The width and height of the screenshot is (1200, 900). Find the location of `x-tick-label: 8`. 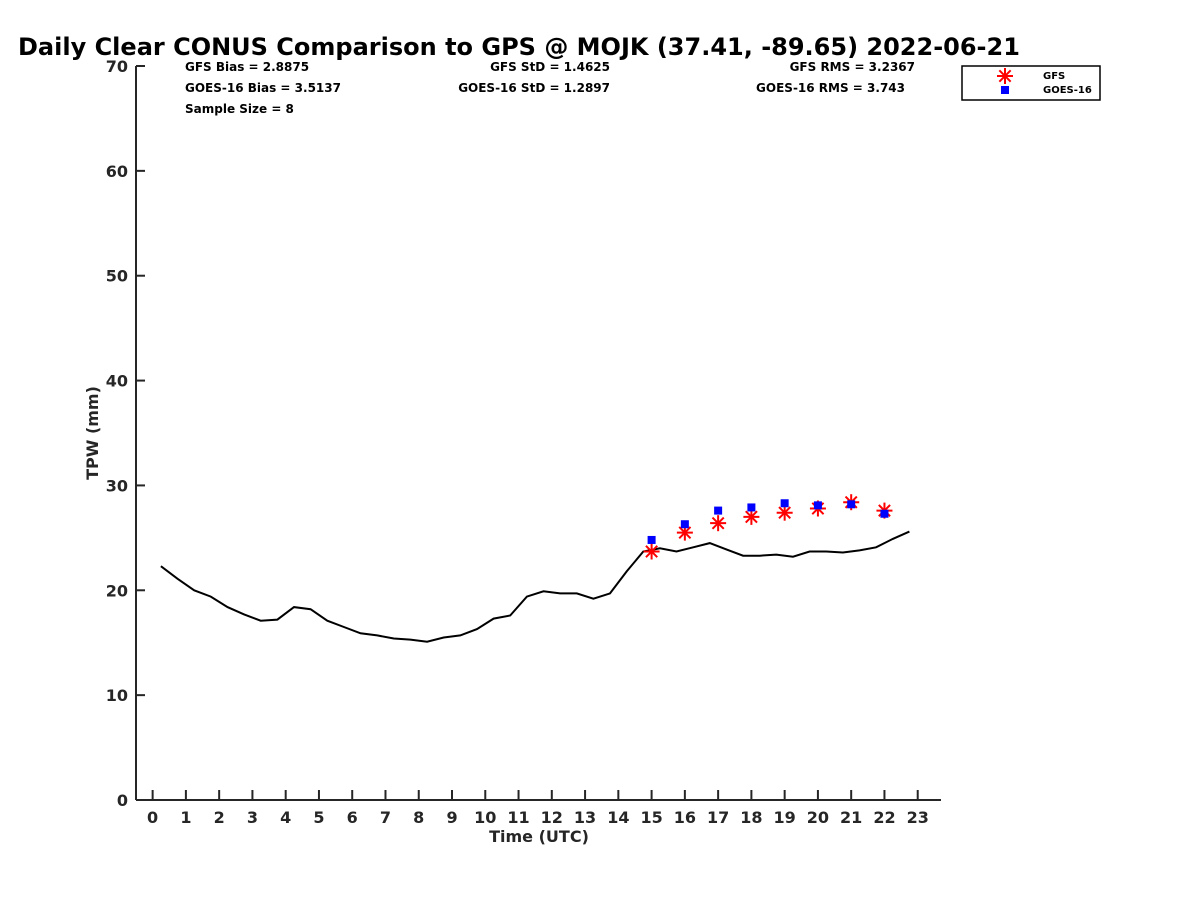

x-tick-label: 8 is located at coordinates (418, 817).